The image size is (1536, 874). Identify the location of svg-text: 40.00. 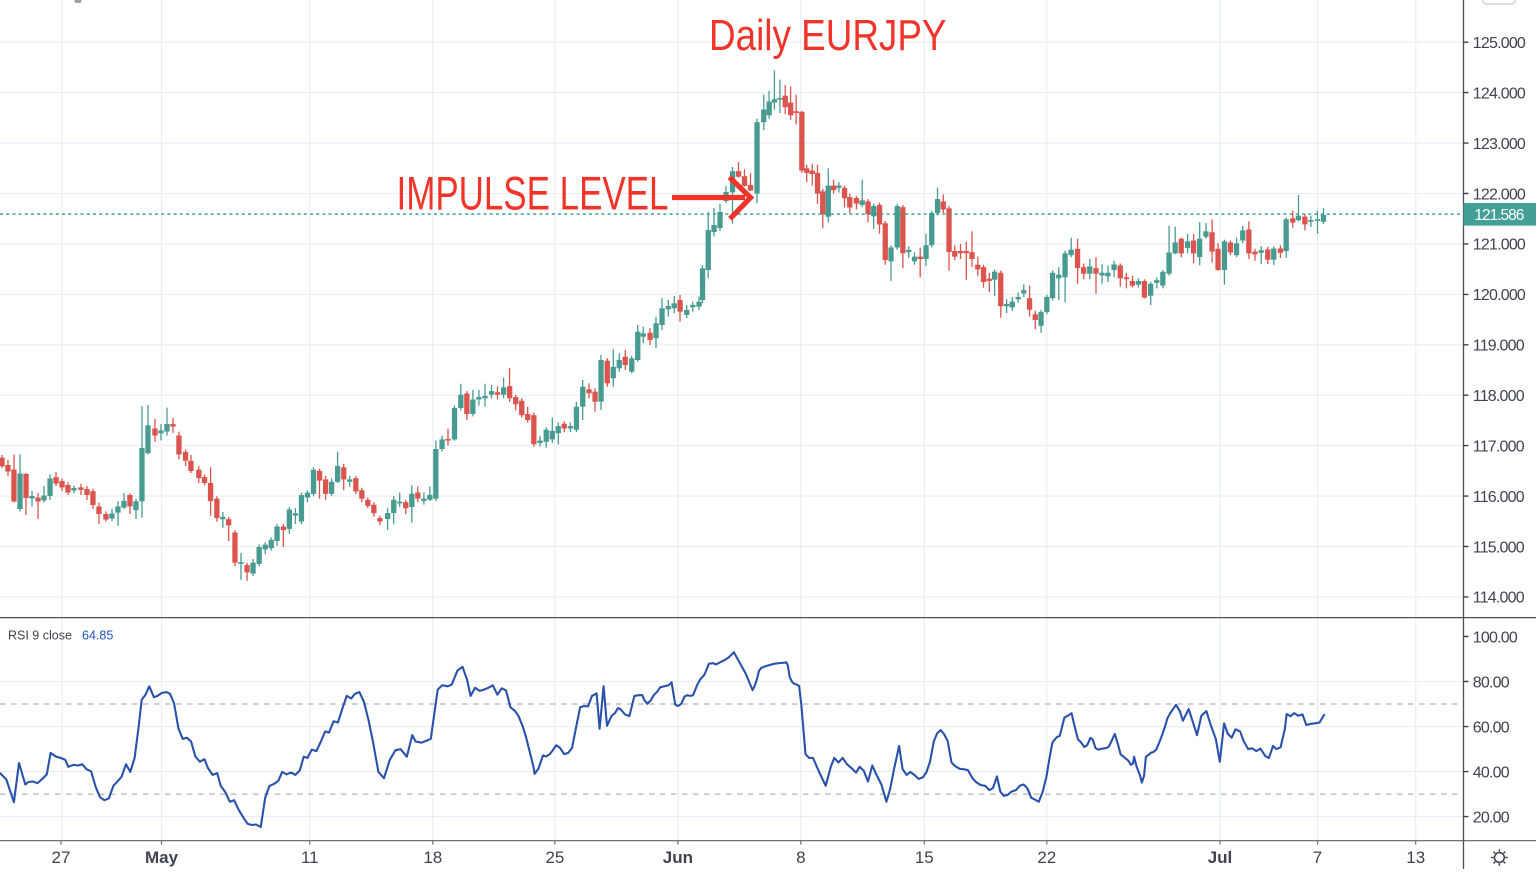
(1491, 772).